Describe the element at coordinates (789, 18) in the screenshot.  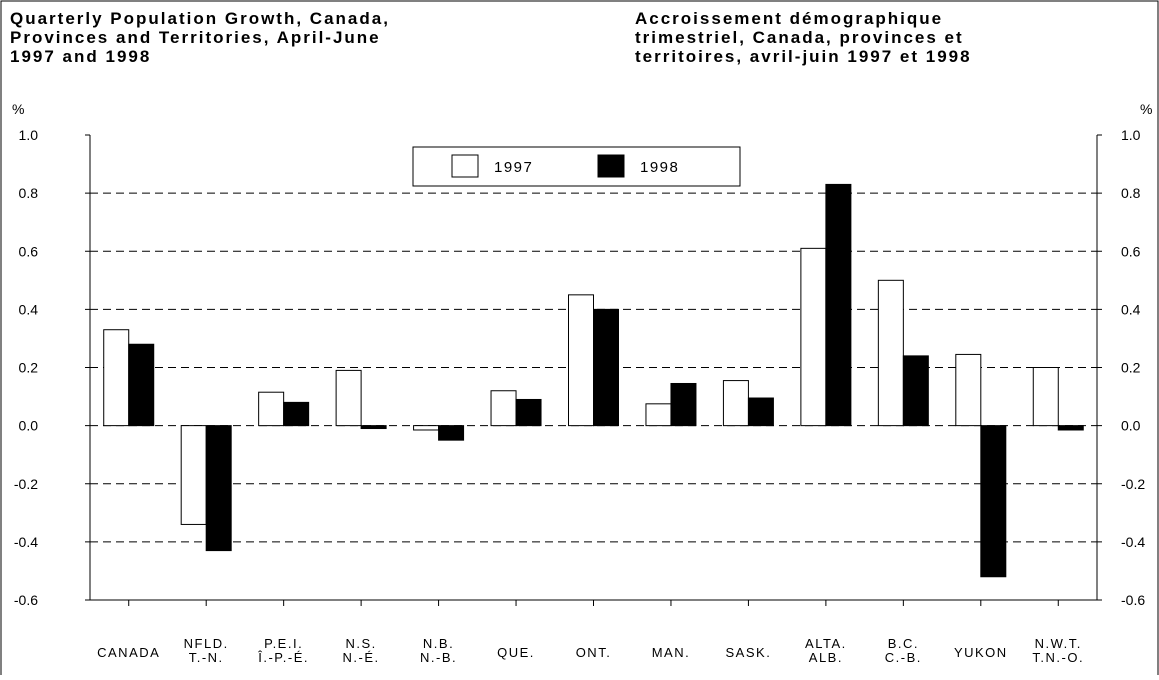
I see `chart-subtitle: Accroissement démographique` at that location.